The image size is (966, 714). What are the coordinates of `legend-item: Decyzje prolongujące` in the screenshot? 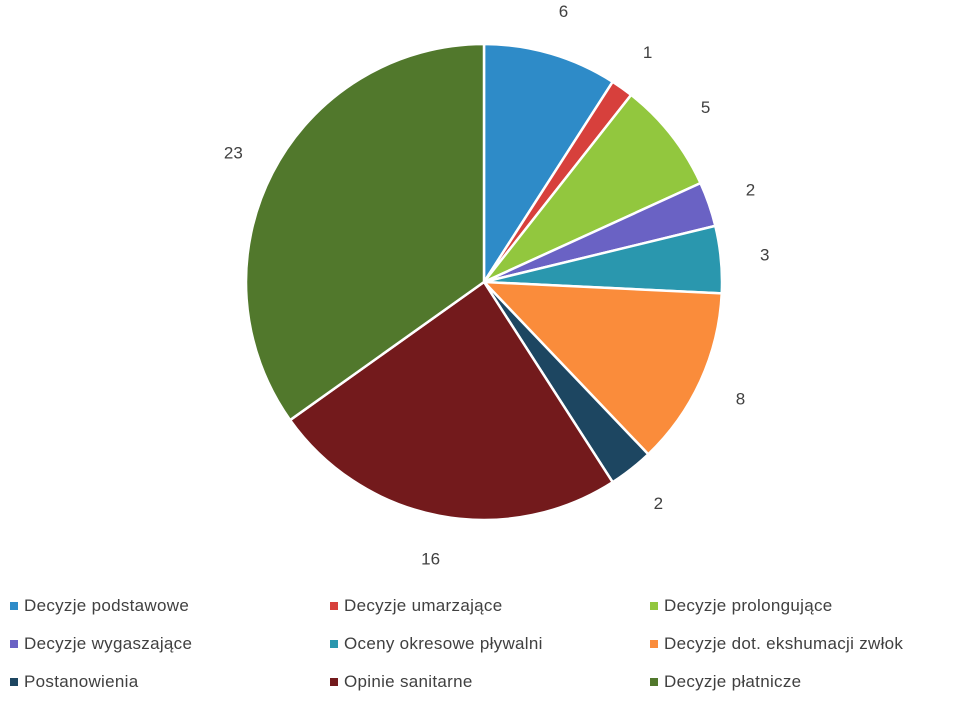 It's located at (741, 606).